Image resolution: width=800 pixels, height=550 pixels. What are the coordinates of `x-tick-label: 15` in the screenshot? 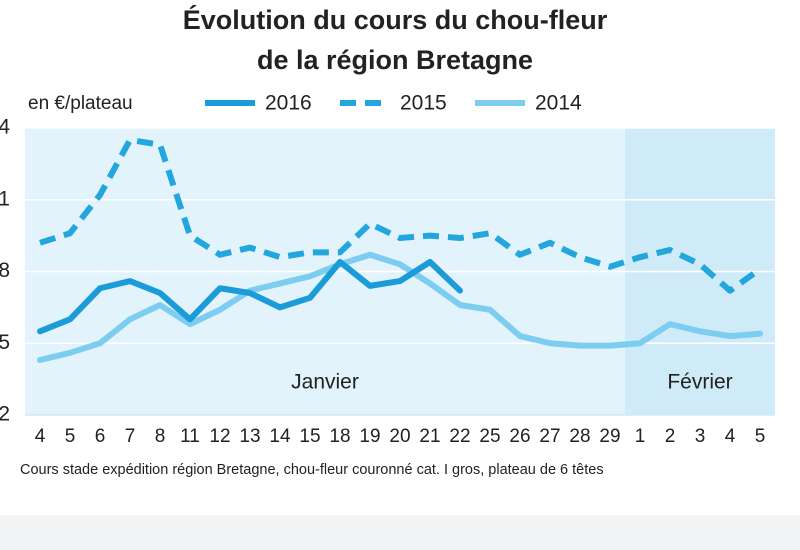 It's located at (309, 436).